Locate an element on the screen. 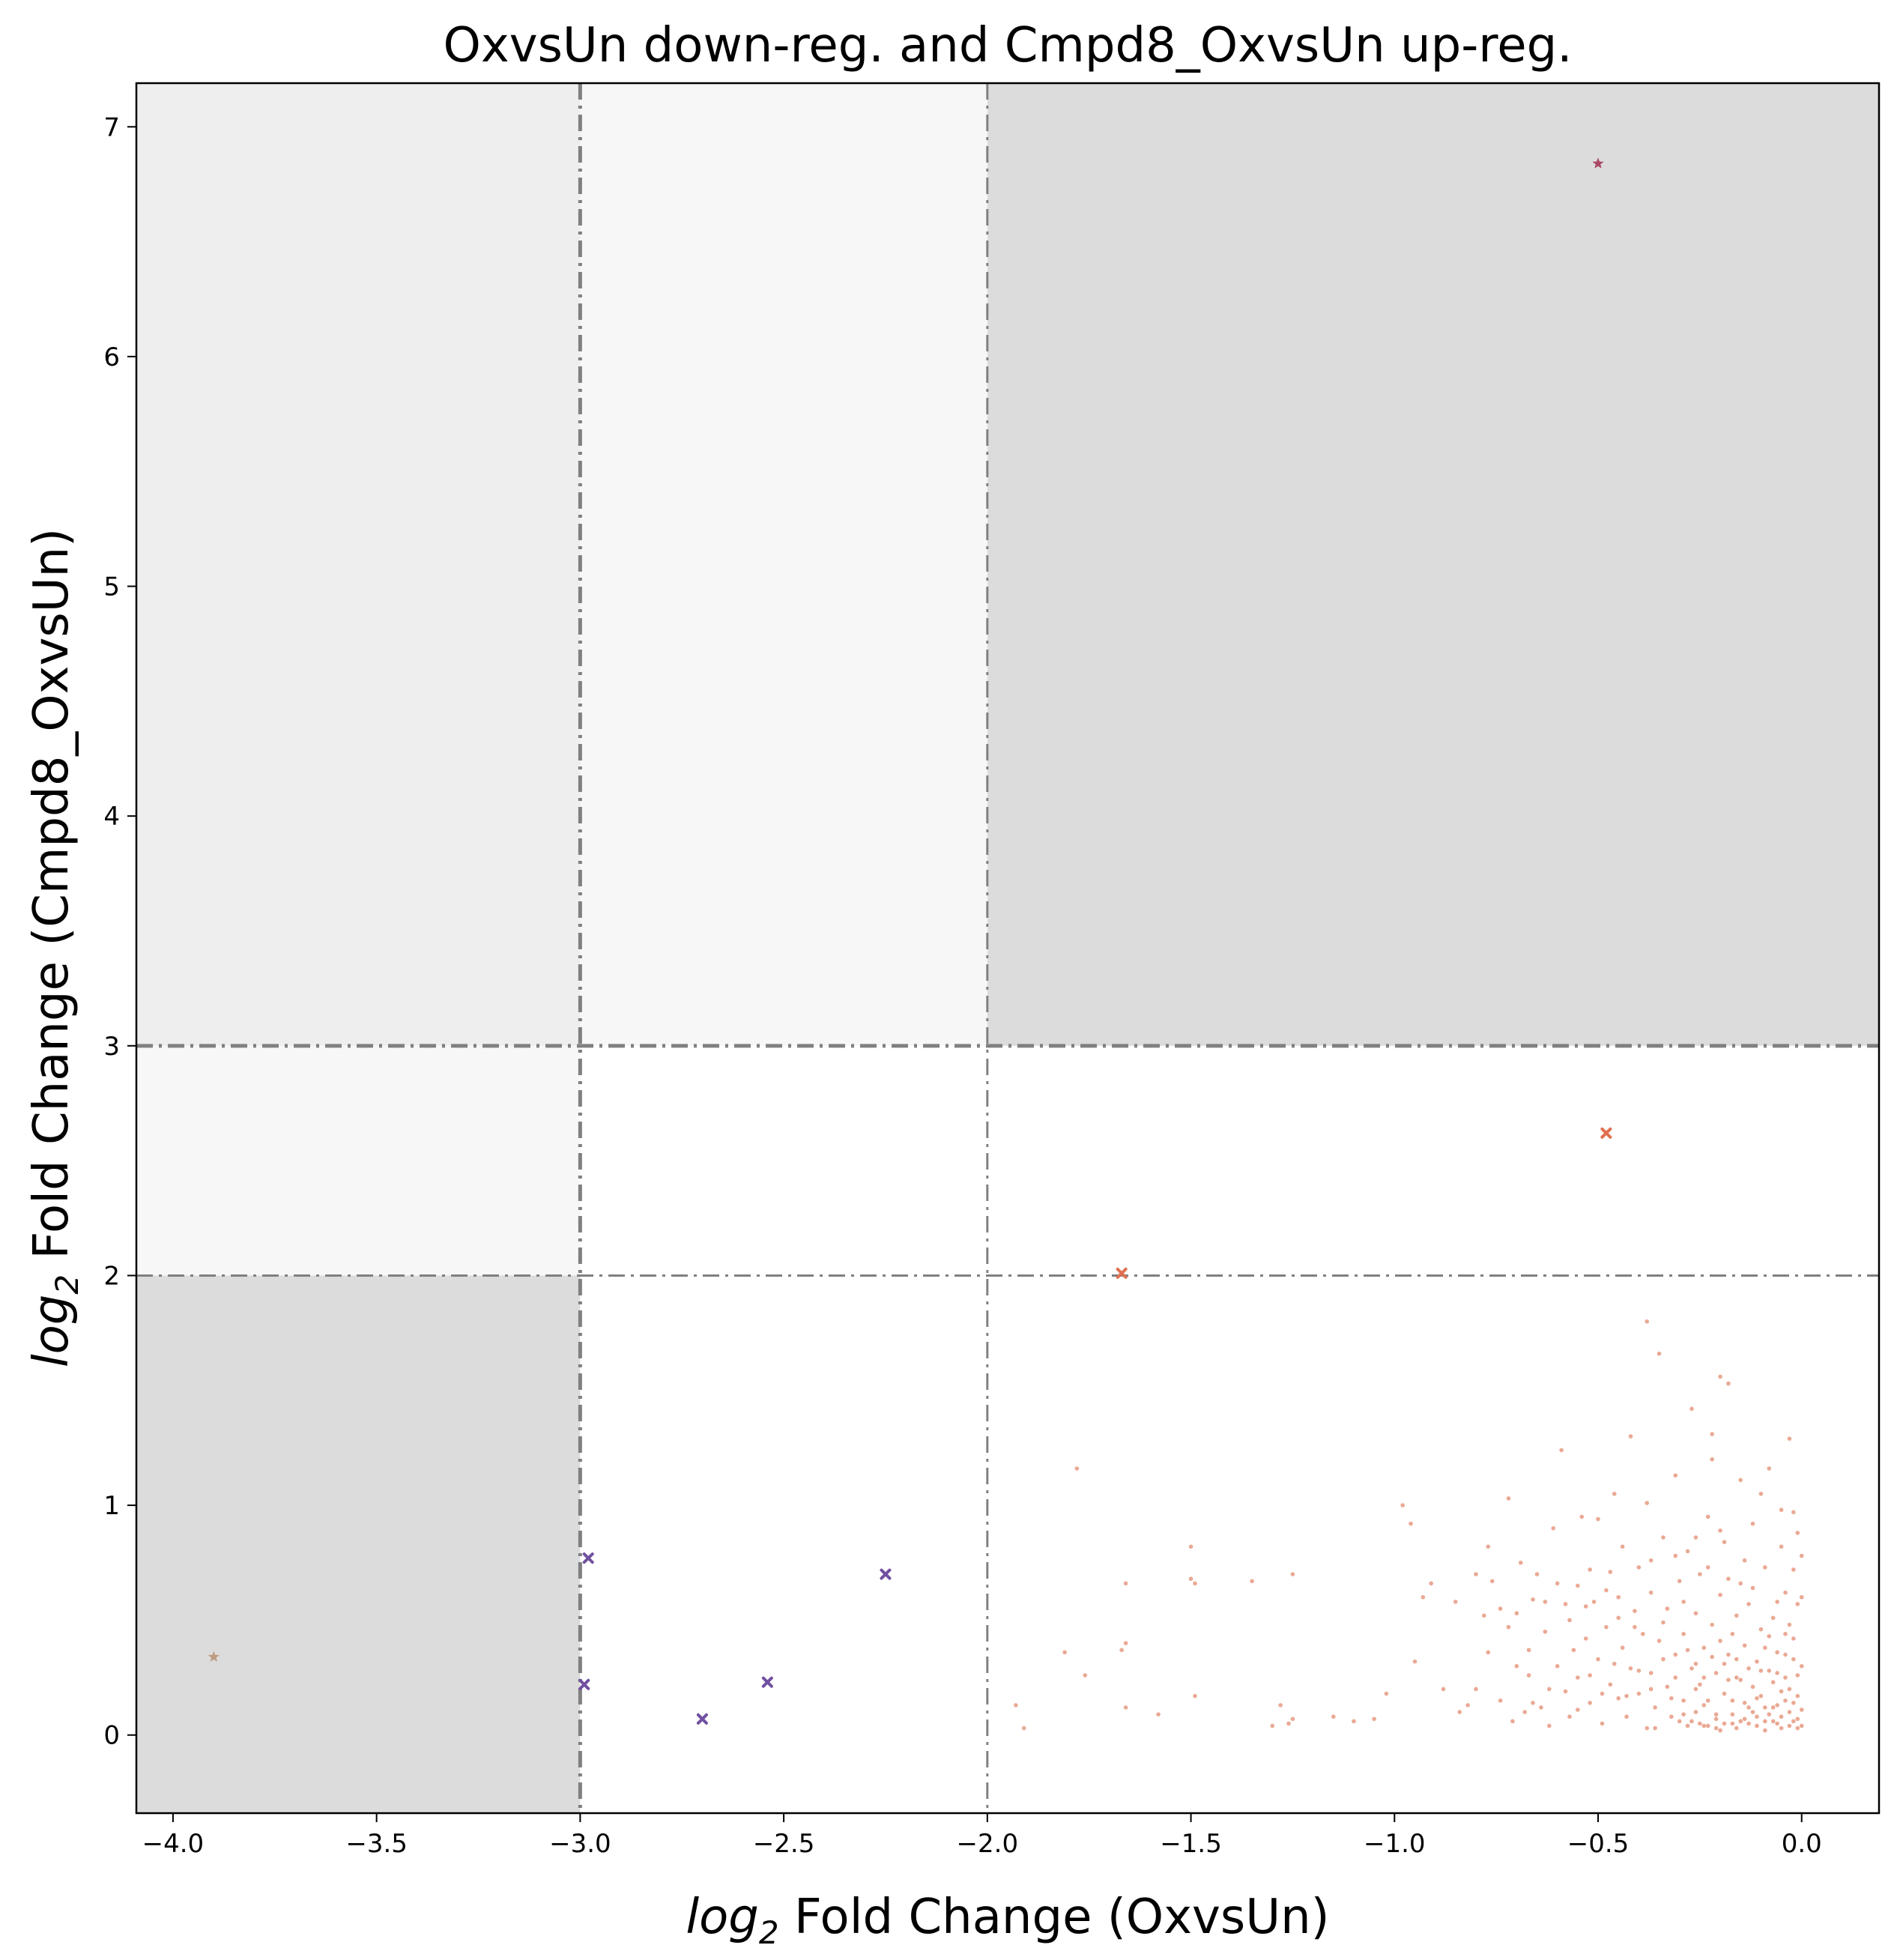 The image size is (1900, 1960). y-tick-label-7: 7 is located at coordinates (112, 127).